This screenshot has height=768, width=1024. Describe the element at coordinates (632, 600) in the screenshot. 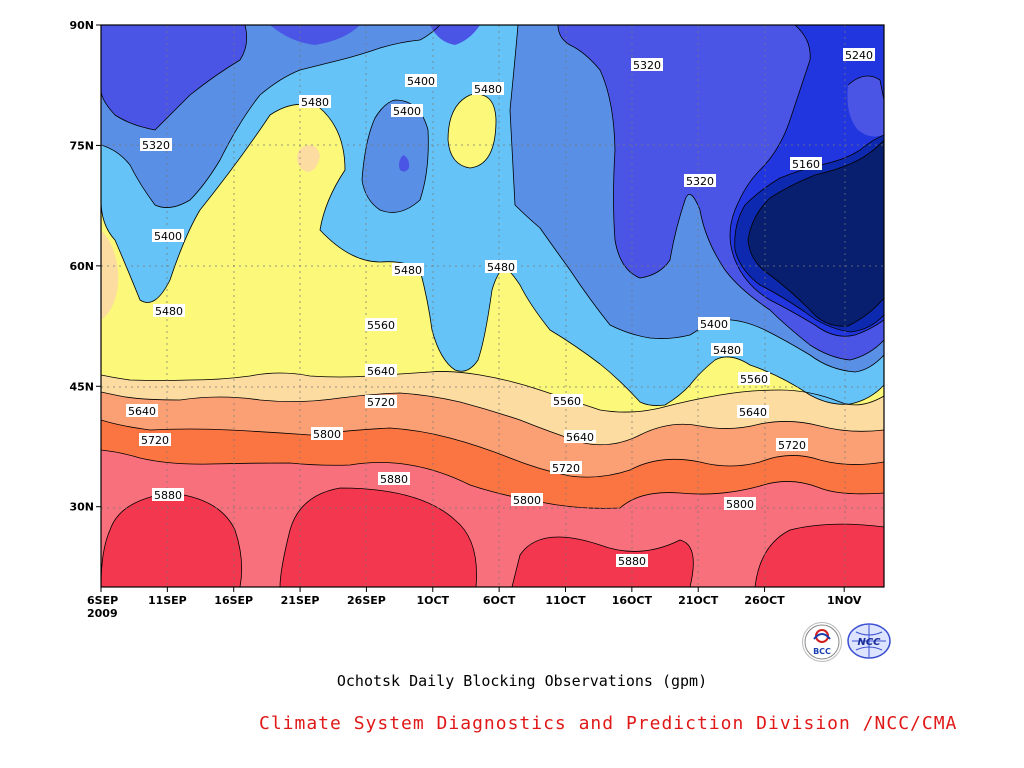

I see `x-tick-label: 16OCT` at that location.